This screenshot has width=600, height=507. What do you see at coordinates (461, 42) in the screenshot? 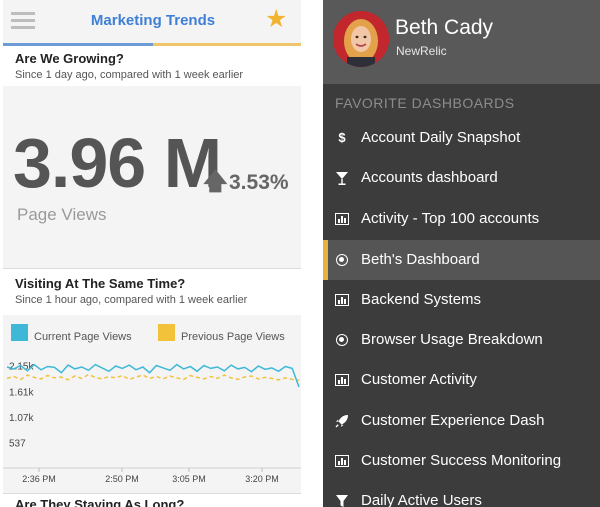
I see `profile-header: Beth Cady NewRelic` at bounding box center [461, 42].